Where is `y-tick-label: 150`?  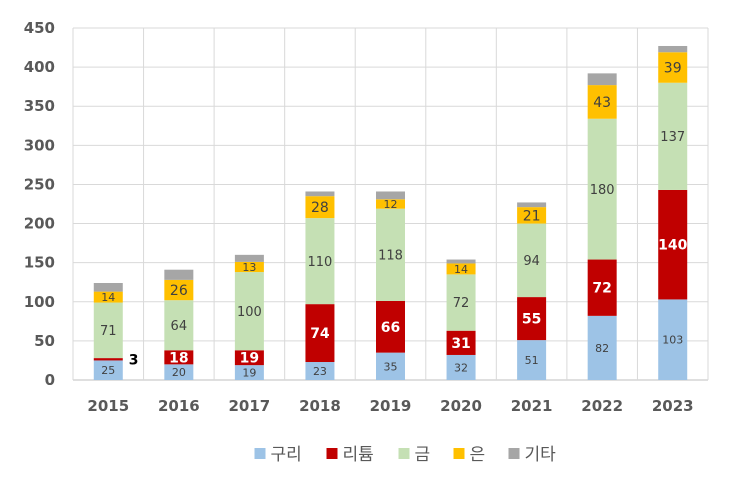 y-tick-label: 150 is located at coordinates (39, 263).